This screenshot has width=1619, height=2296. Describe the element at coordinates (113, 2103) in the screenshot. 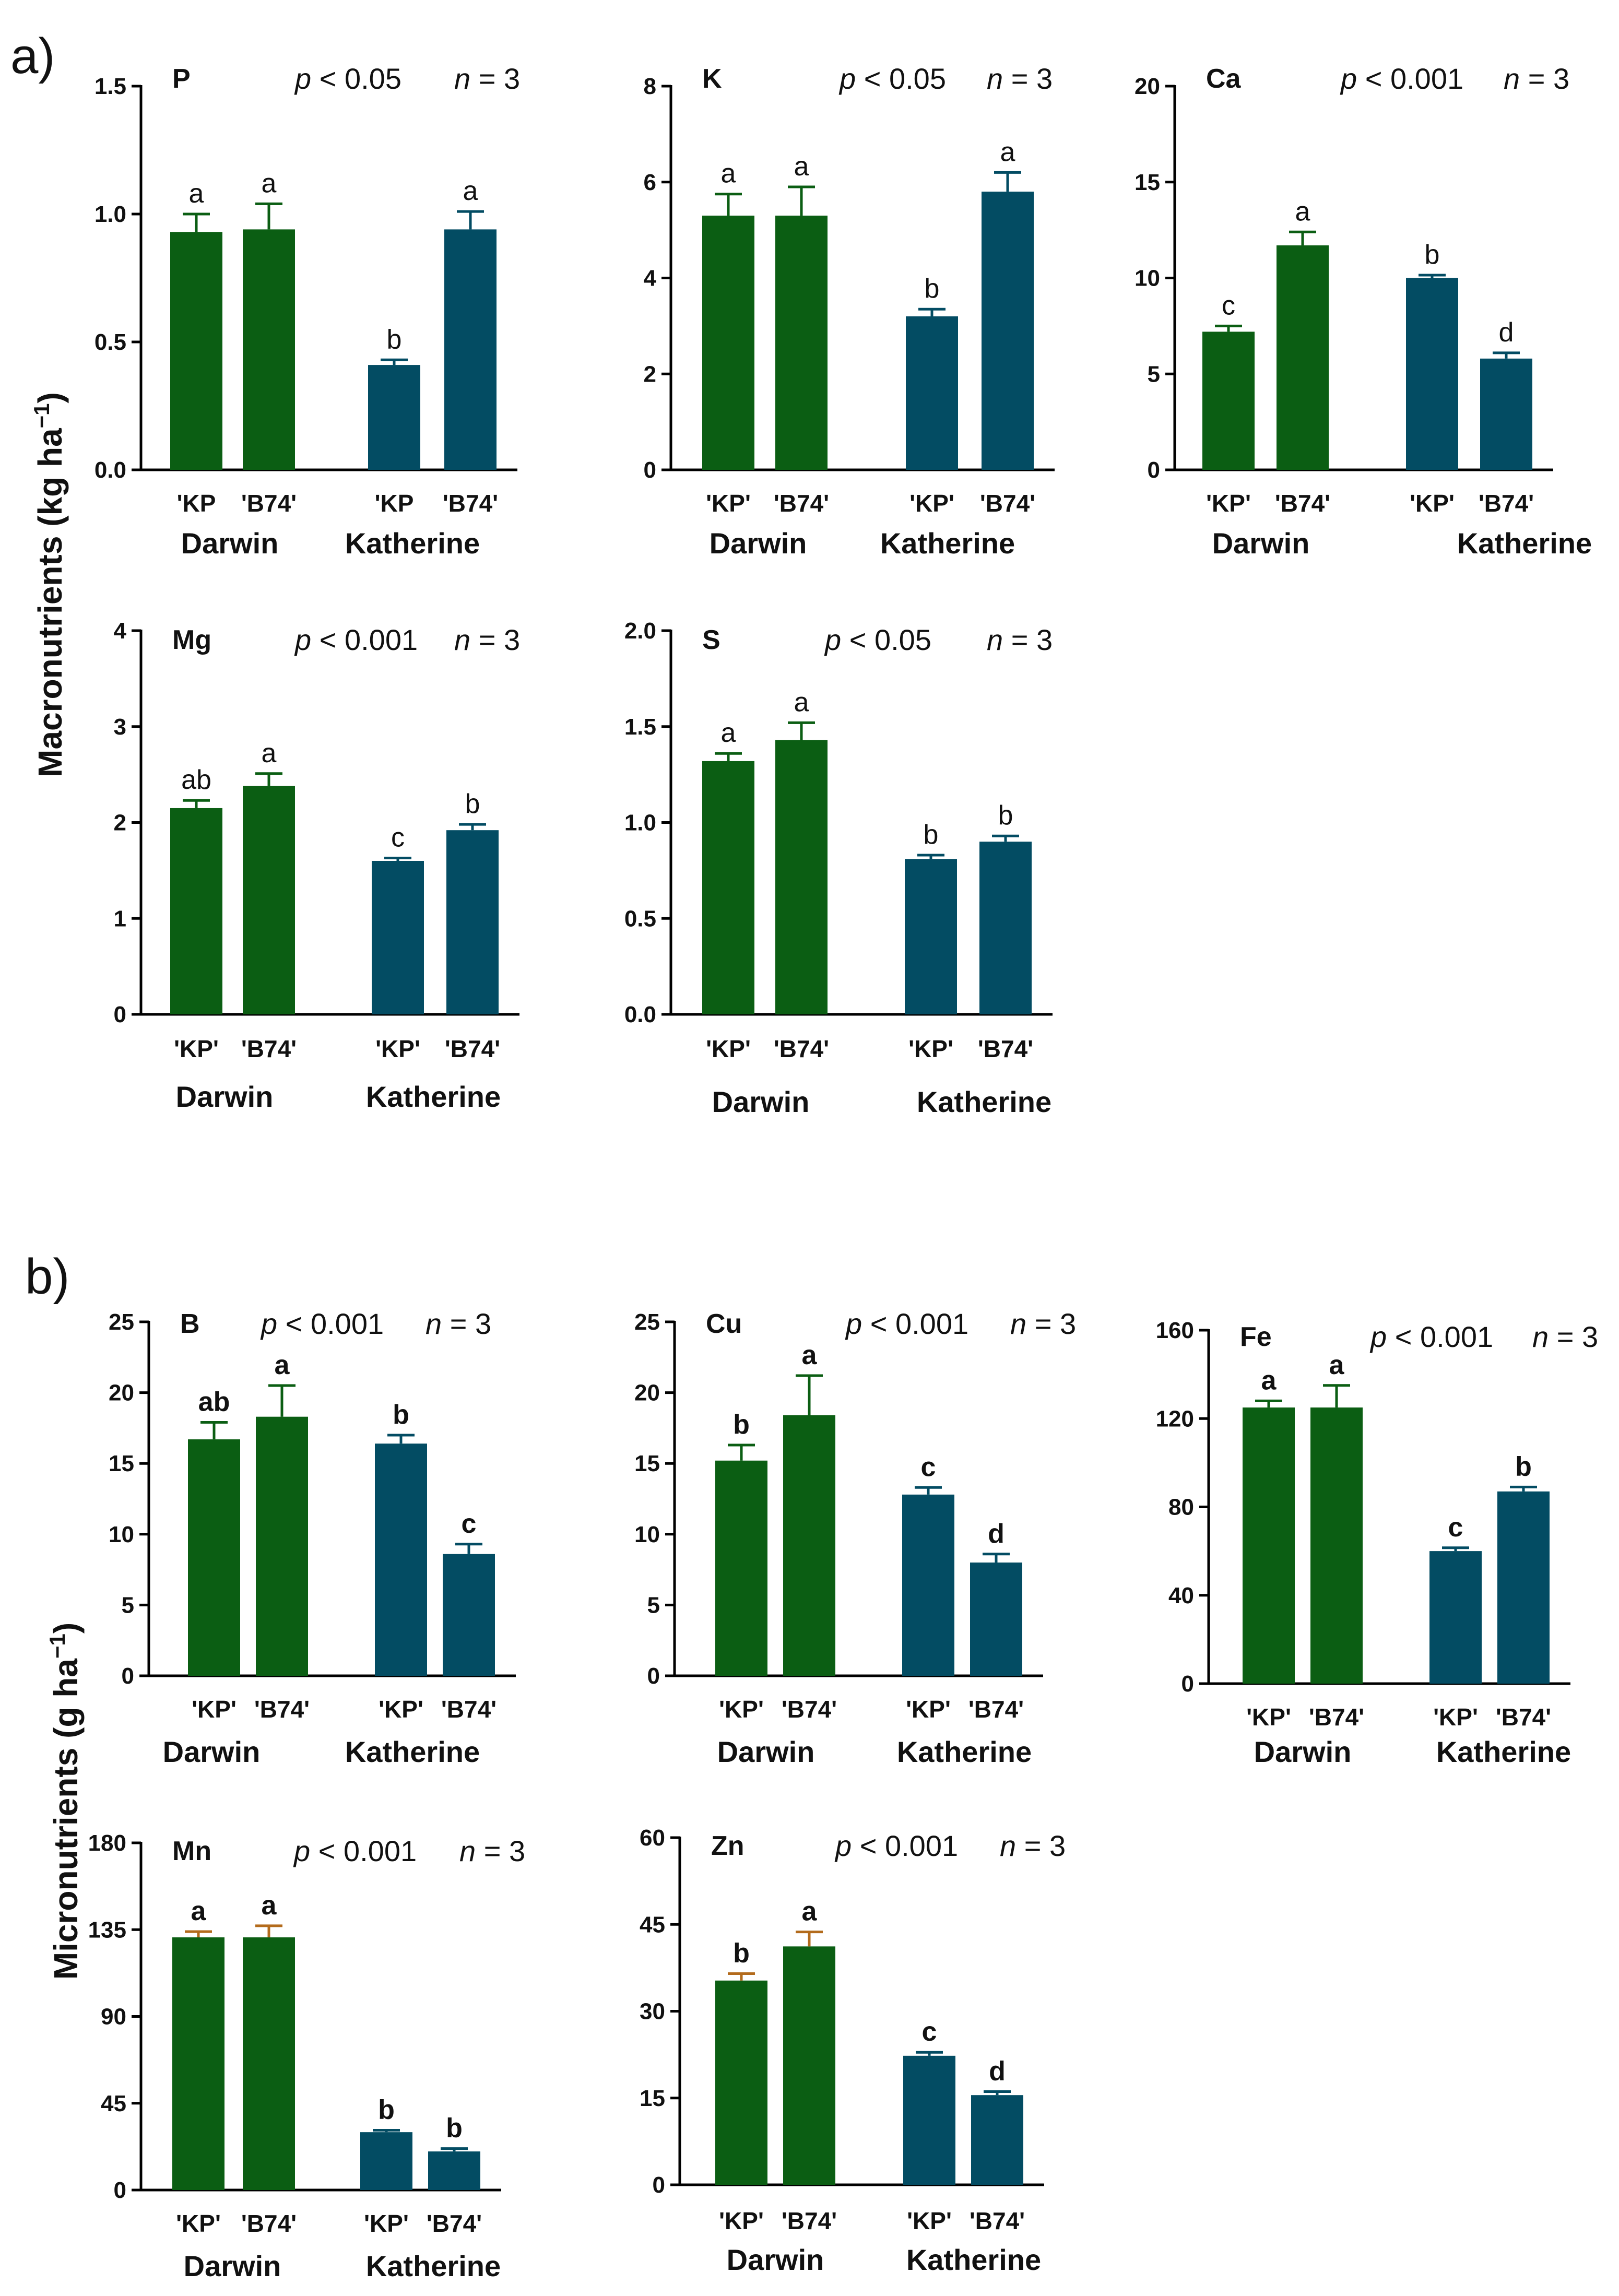

I see `y-tick-label: 45` at that location.